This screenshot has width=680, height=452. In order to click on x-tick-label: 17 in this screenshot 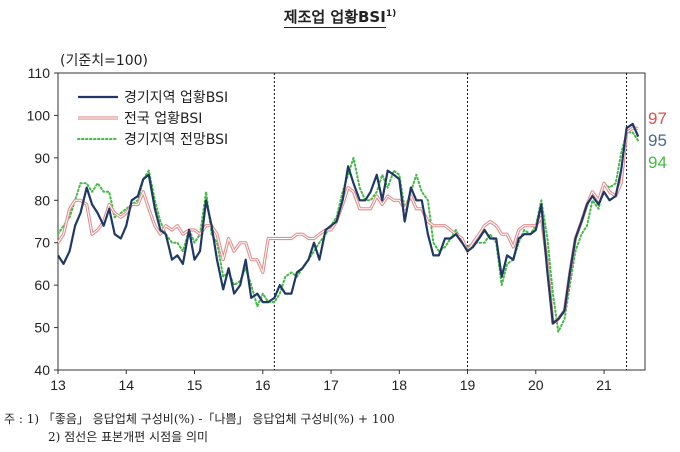, I will do `click(331, 385)`.